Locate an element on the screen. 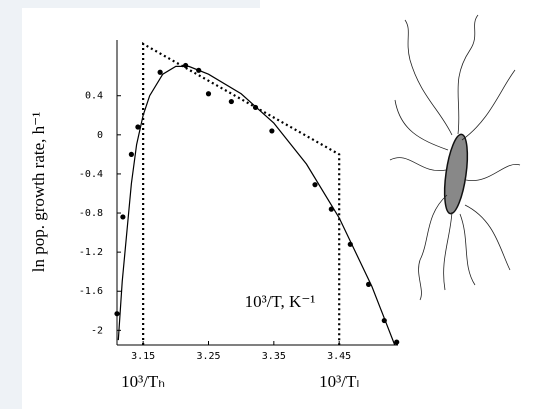 This screenshot has height=409, width=534. y-axis-label: ln pop. growth rate, h⁻¹ is located at coordinates (38, 192).